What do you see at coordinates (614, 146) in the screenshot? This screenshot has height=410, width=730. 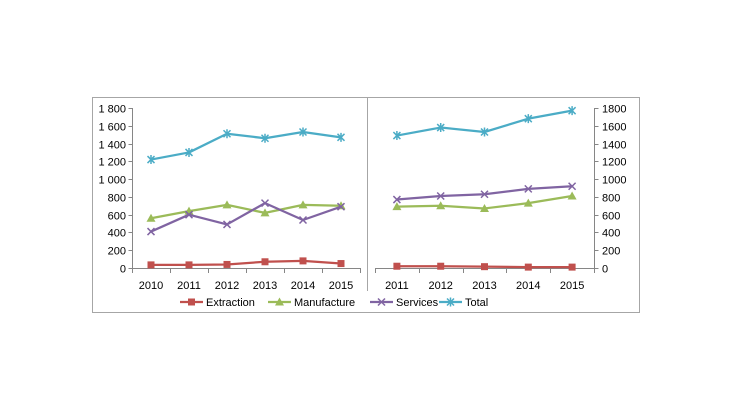 I see `right-y-tick-label: 1400` at bounding box center [614, 146].